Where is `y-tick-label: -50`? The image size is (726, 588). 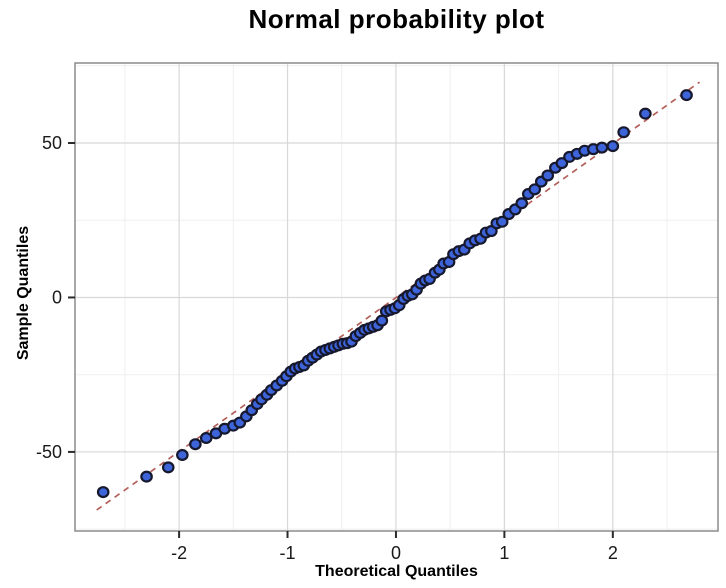
y-tick-label: -50 is located at coordinates (49, 452).